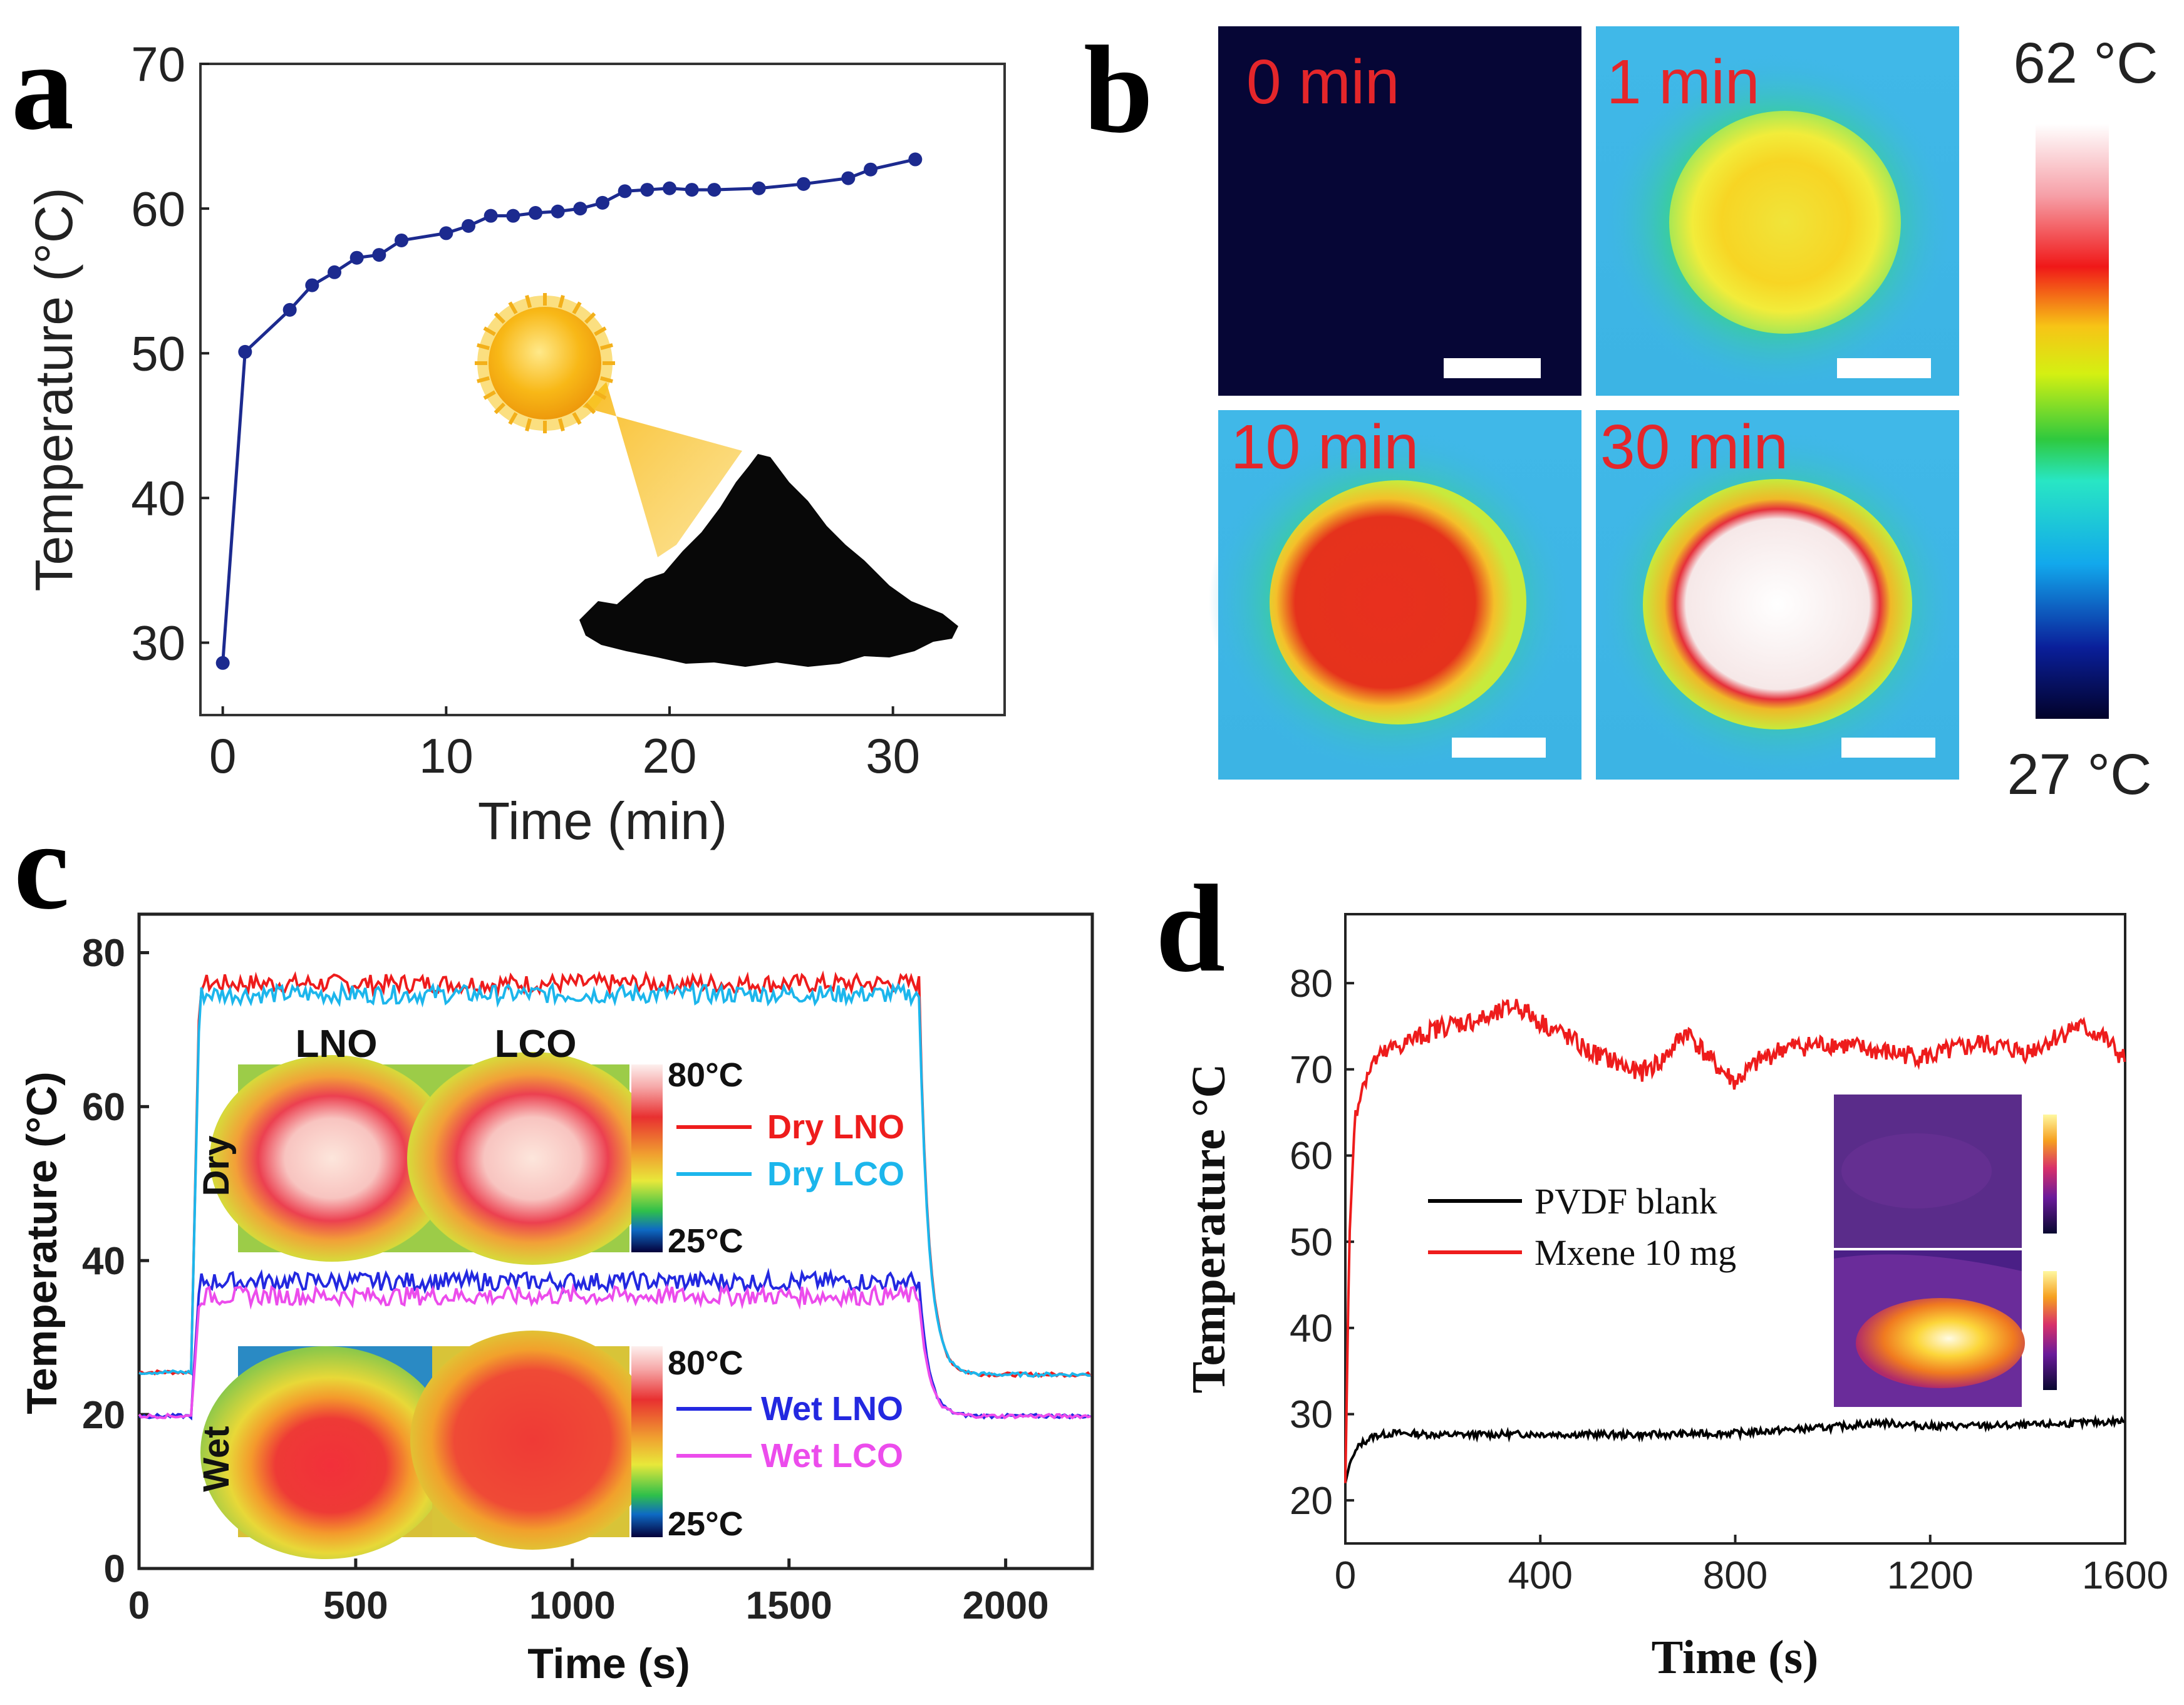 This screenshot has height=1705, width=2184. Describe the element at coordinates (1931, 1576) in the screenshot. I see `x-tick-label: 1200` at that location.